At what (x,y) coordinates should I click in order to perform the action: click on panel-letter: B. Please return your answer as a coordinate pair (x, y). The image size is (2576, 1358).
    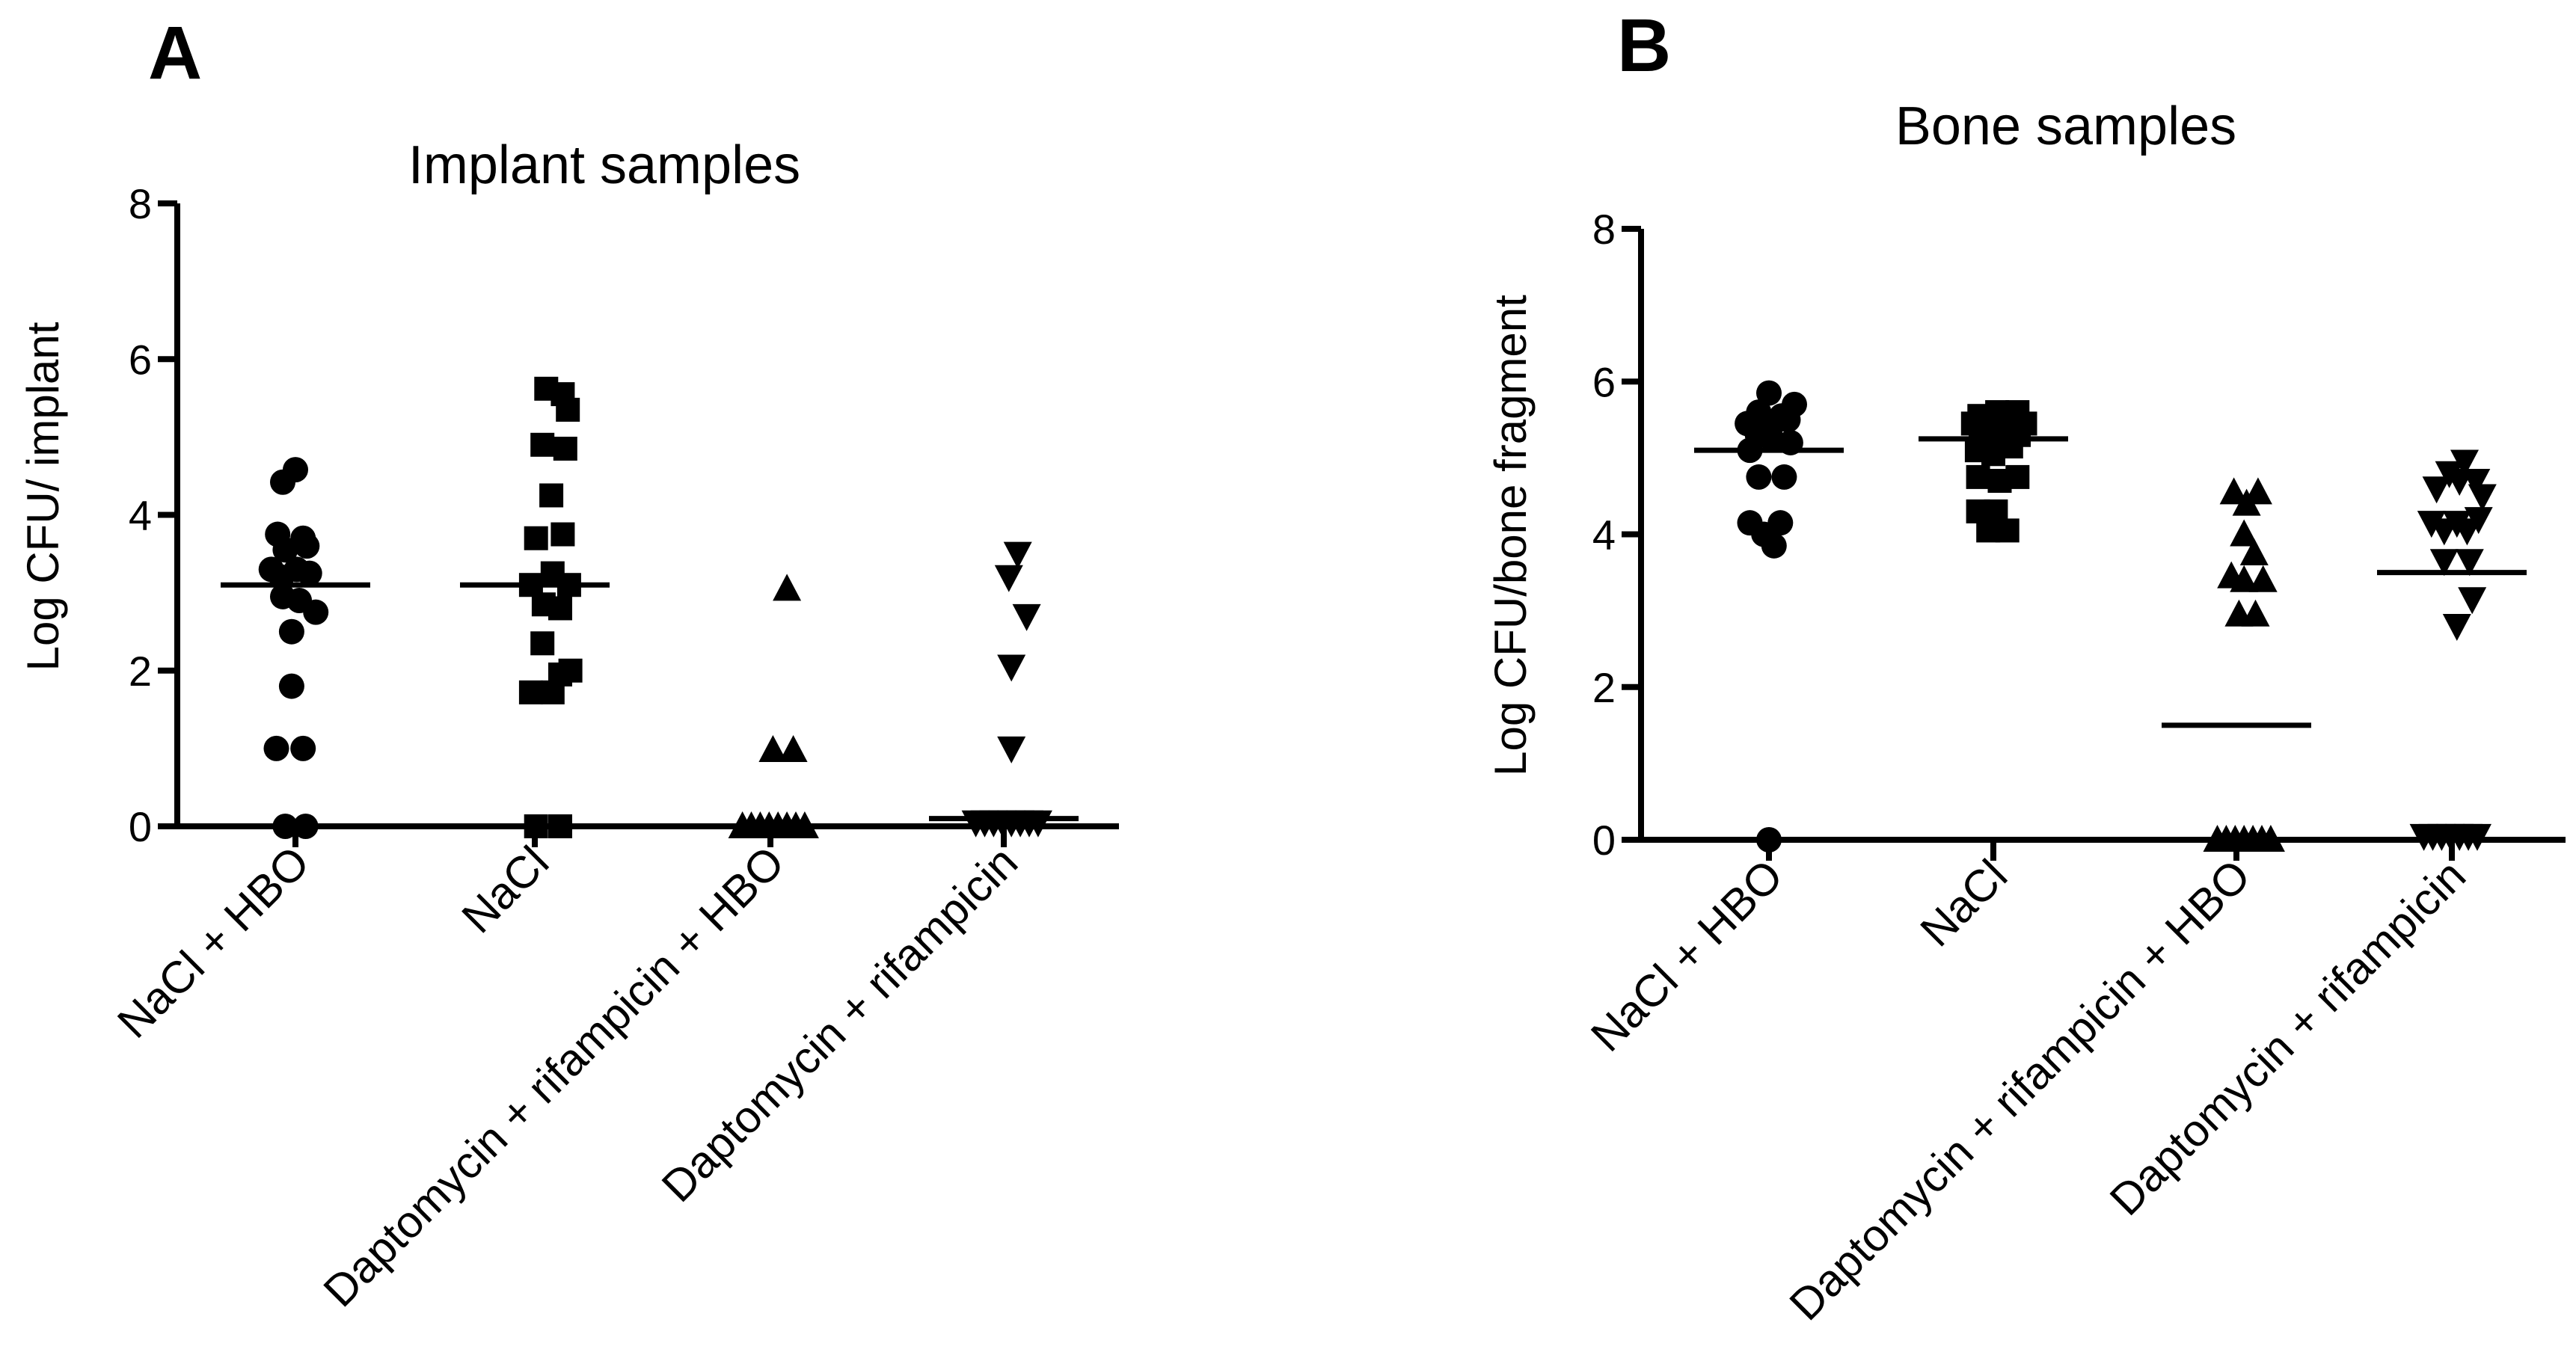
    Looking at the image, I should click on (1644, 45).